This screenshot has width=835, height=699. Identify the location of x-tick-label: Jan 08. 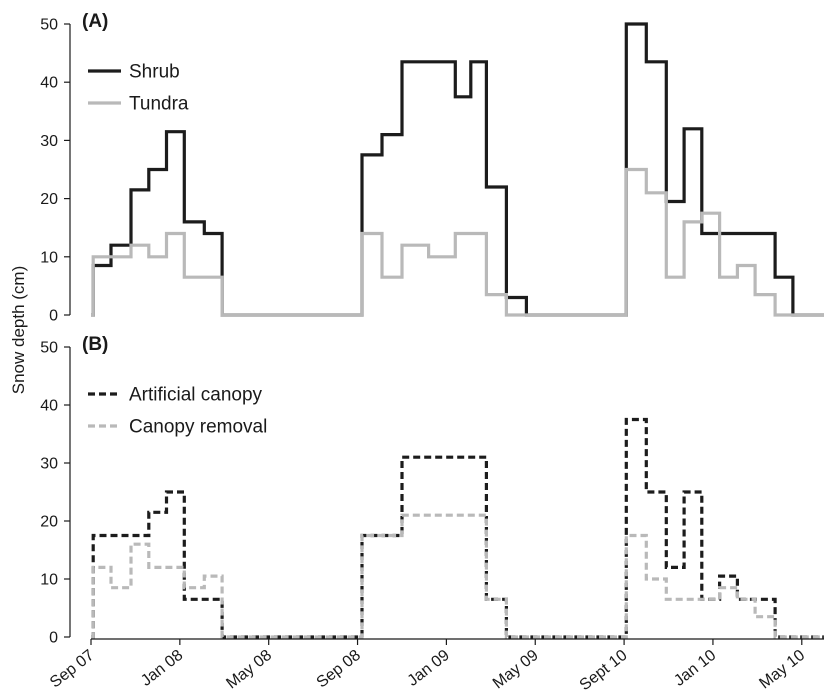
(162, 668).